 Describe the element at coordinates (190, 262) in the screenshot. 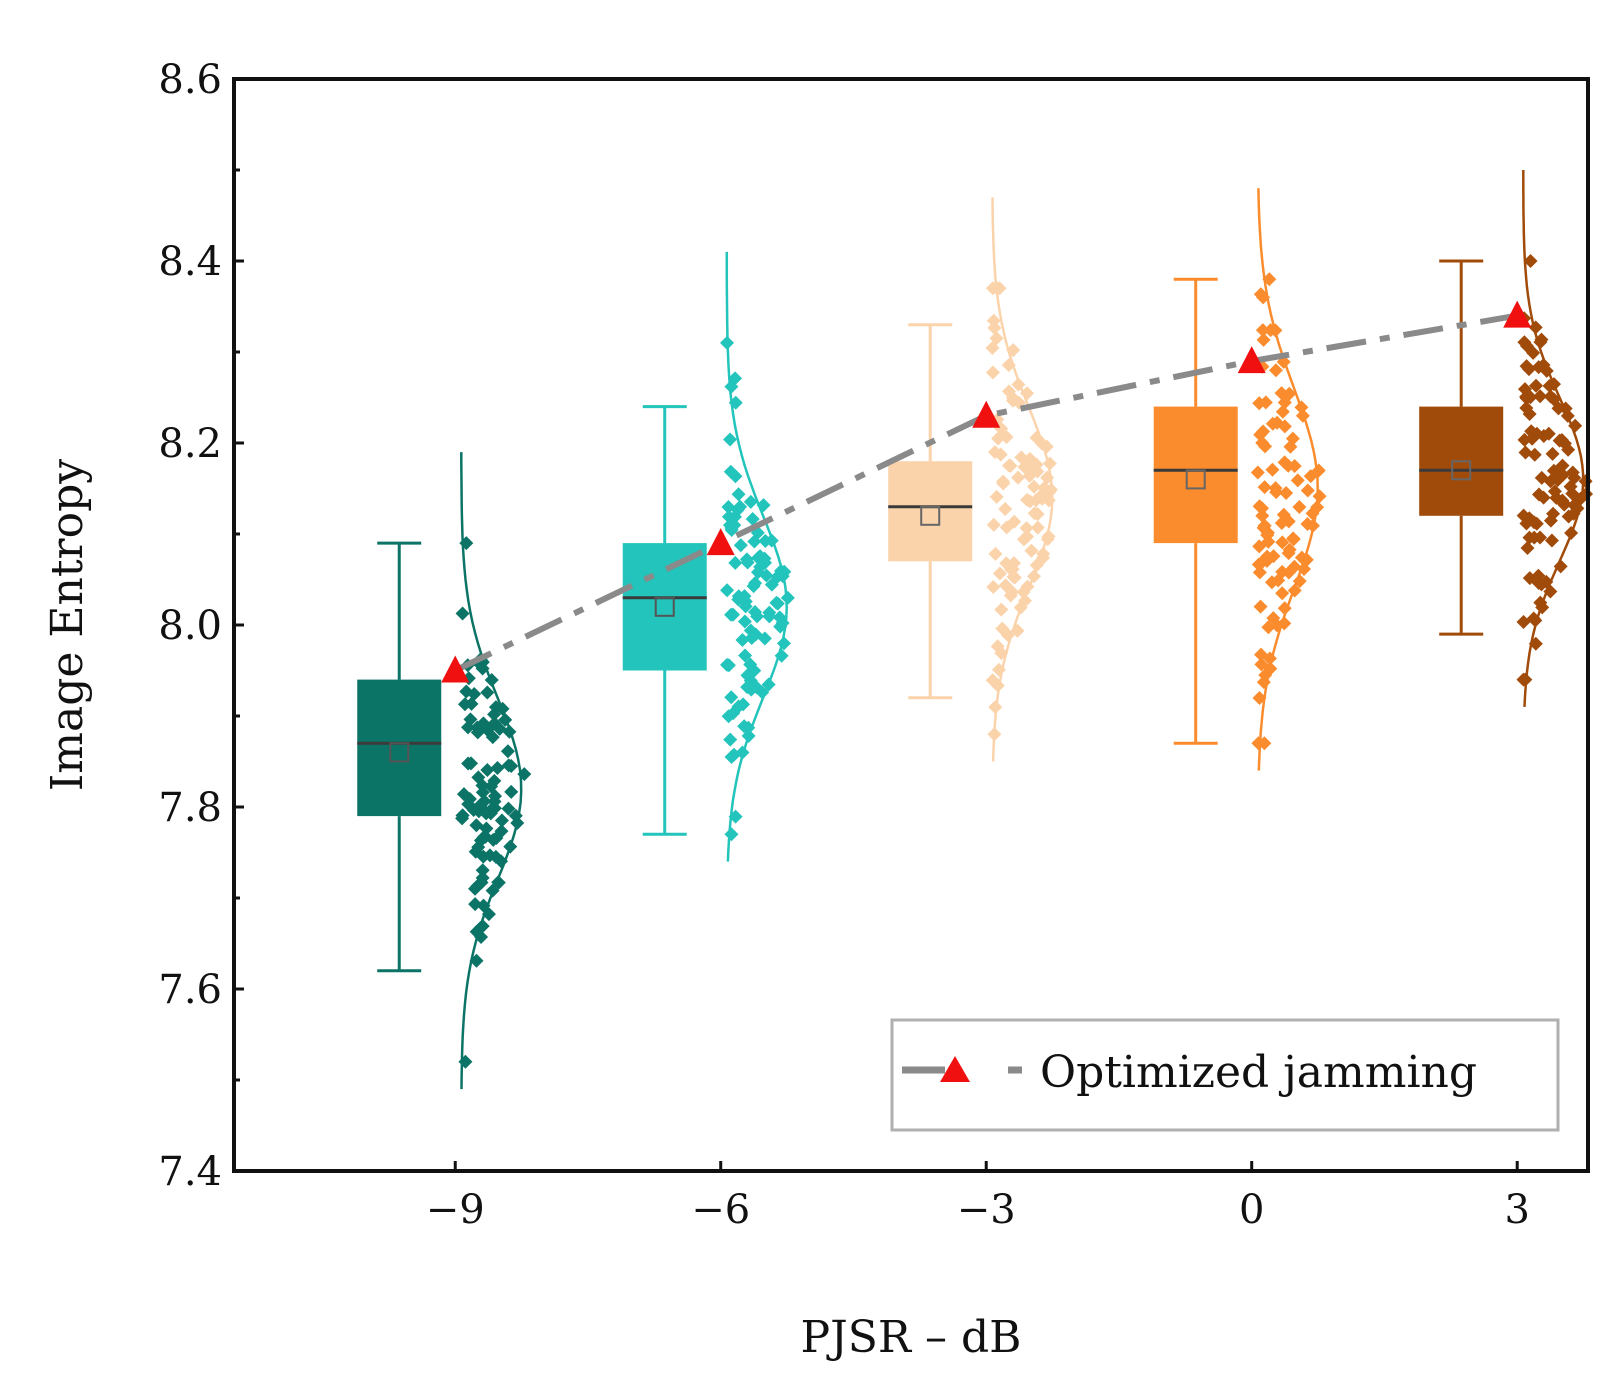

I see `y-tick-label: 8.4` at that location.